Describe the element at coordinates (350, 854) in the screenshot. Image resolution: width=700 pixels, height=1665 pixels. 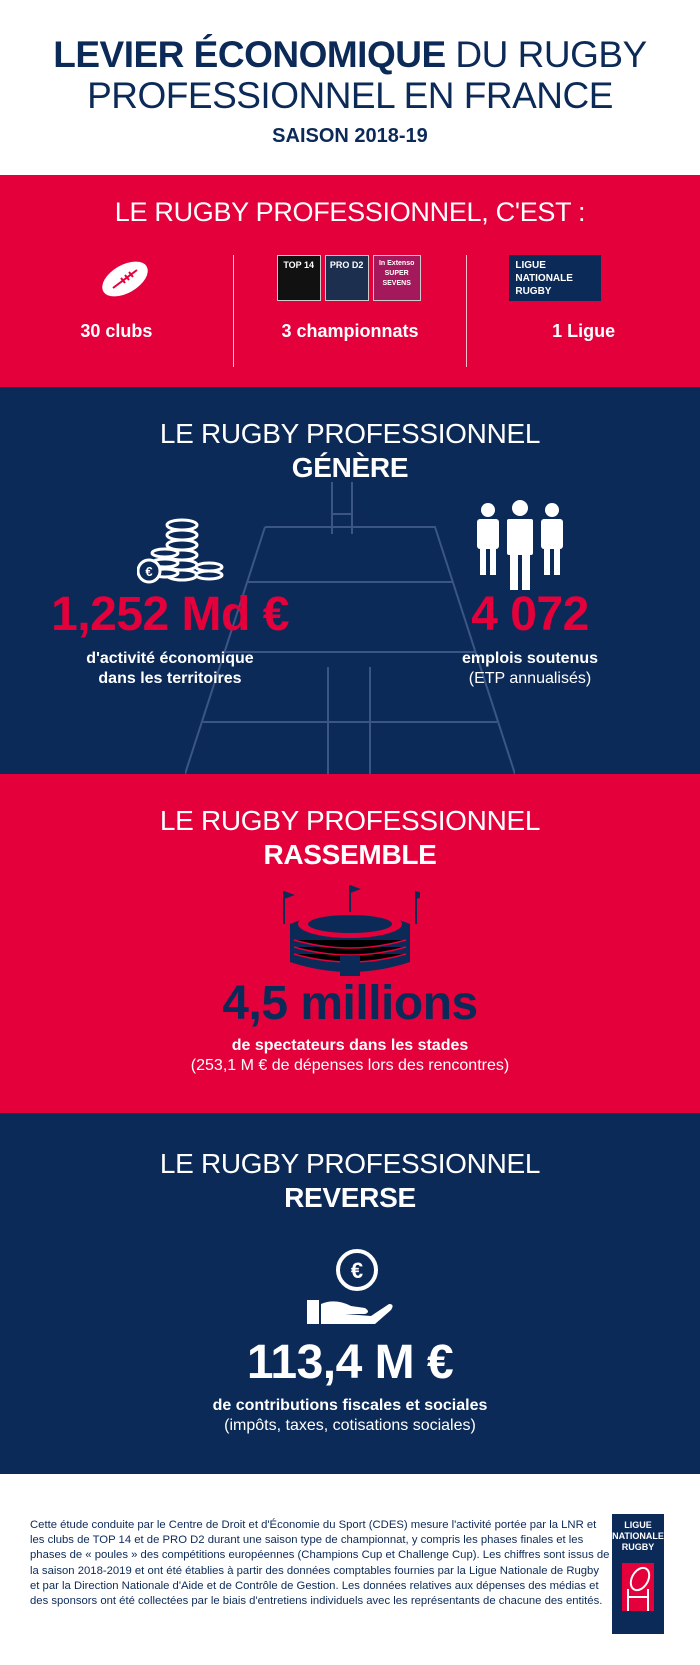
I see `rassemble-line2: RASSEMBLE` at that location.